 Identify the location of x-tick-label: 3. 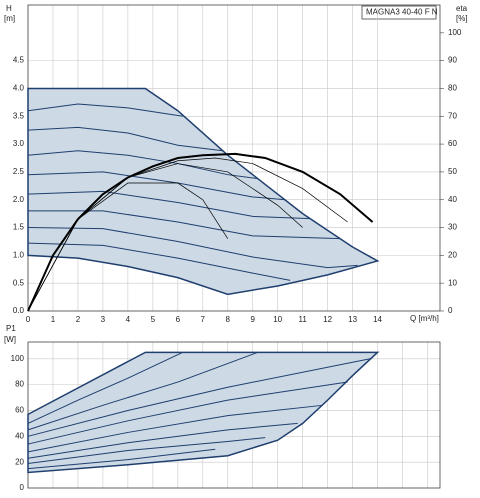
(103, 319).